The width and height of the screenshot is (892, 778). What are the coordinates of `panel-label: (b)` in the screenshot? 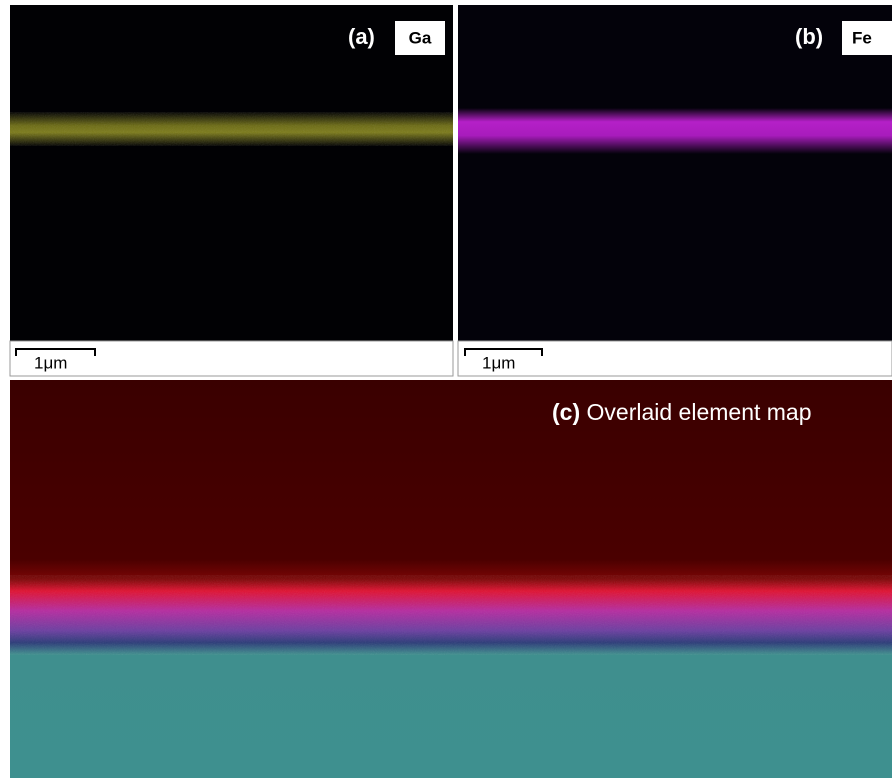 It's located at (809, 36).